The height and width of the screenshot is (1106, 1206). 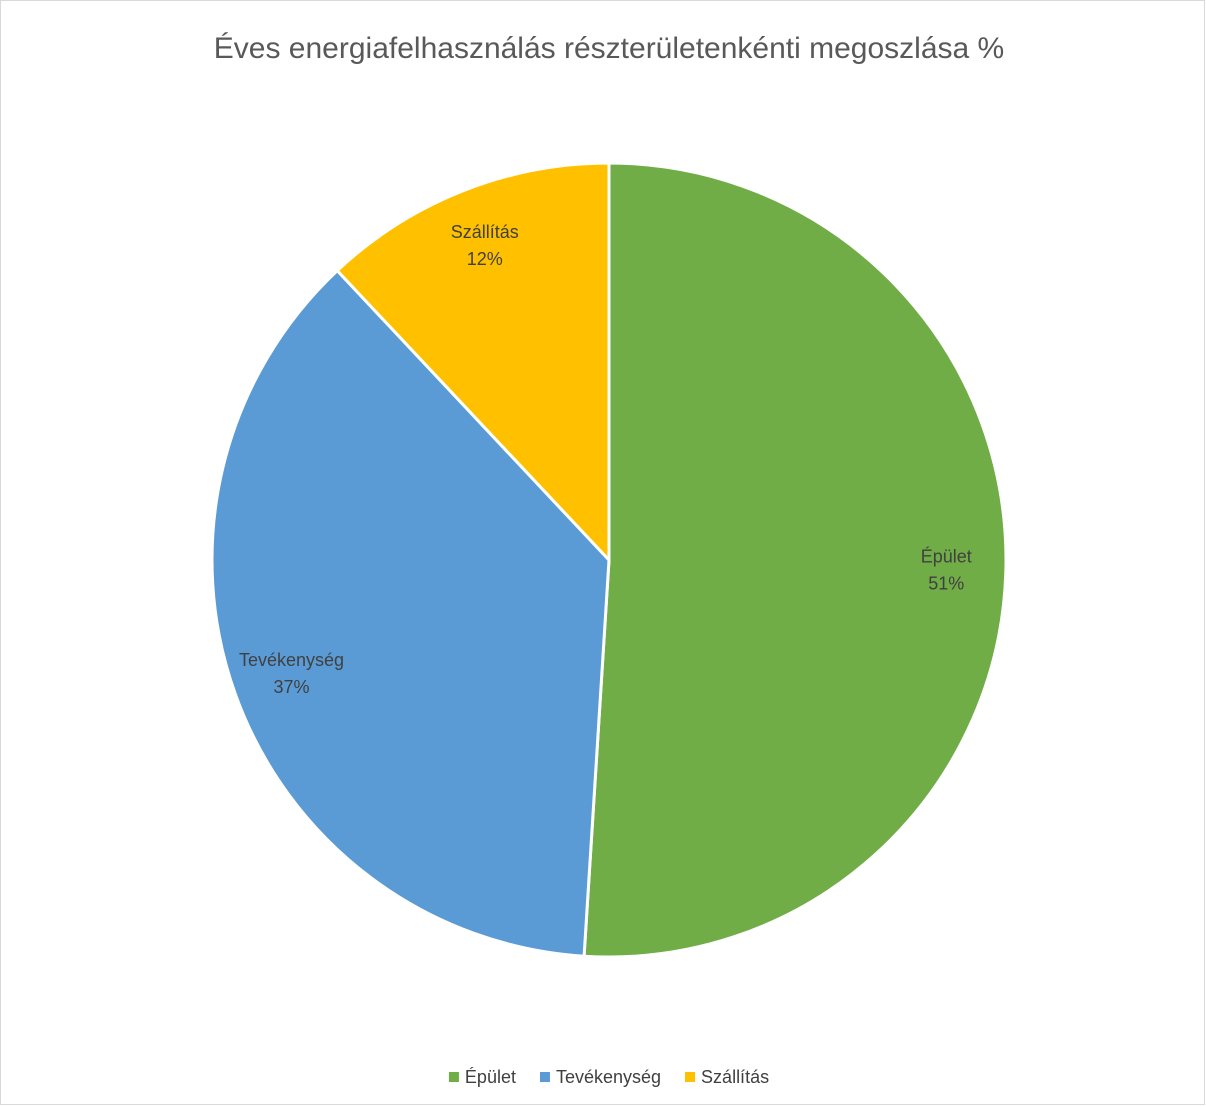 What do you see at coordinates (291, 687) in the screenshot?
I see `data-label-value: 37%` at bounding box center [291, 687].